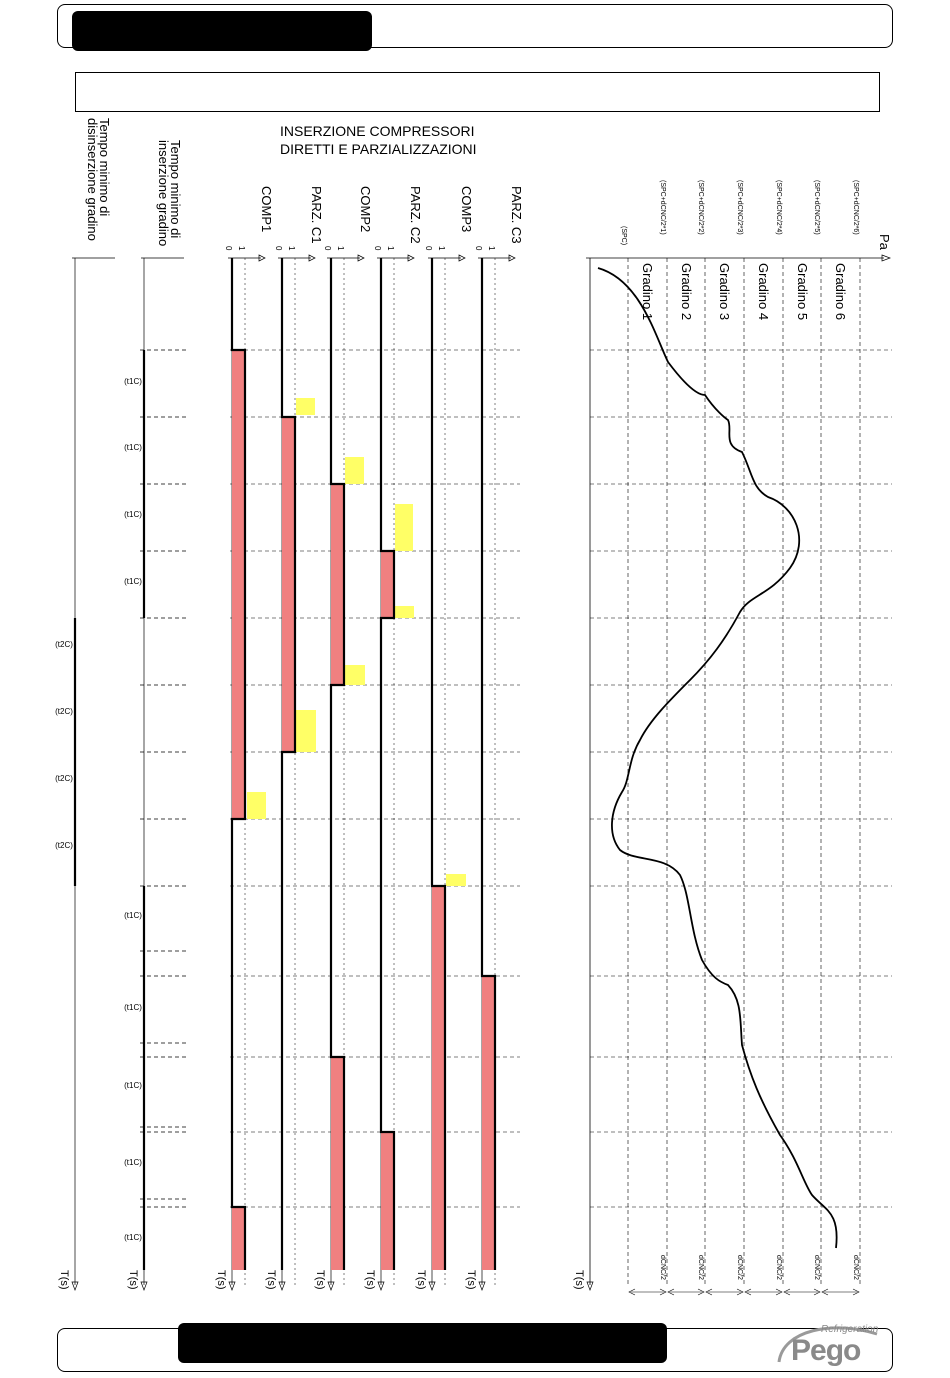 This screenshot has width=950, height=1378. Describe the element at coordinates (816, 207) in the screenshot. I see `pressure-level-label: (SPC+dCNC/2*5)` at that location.